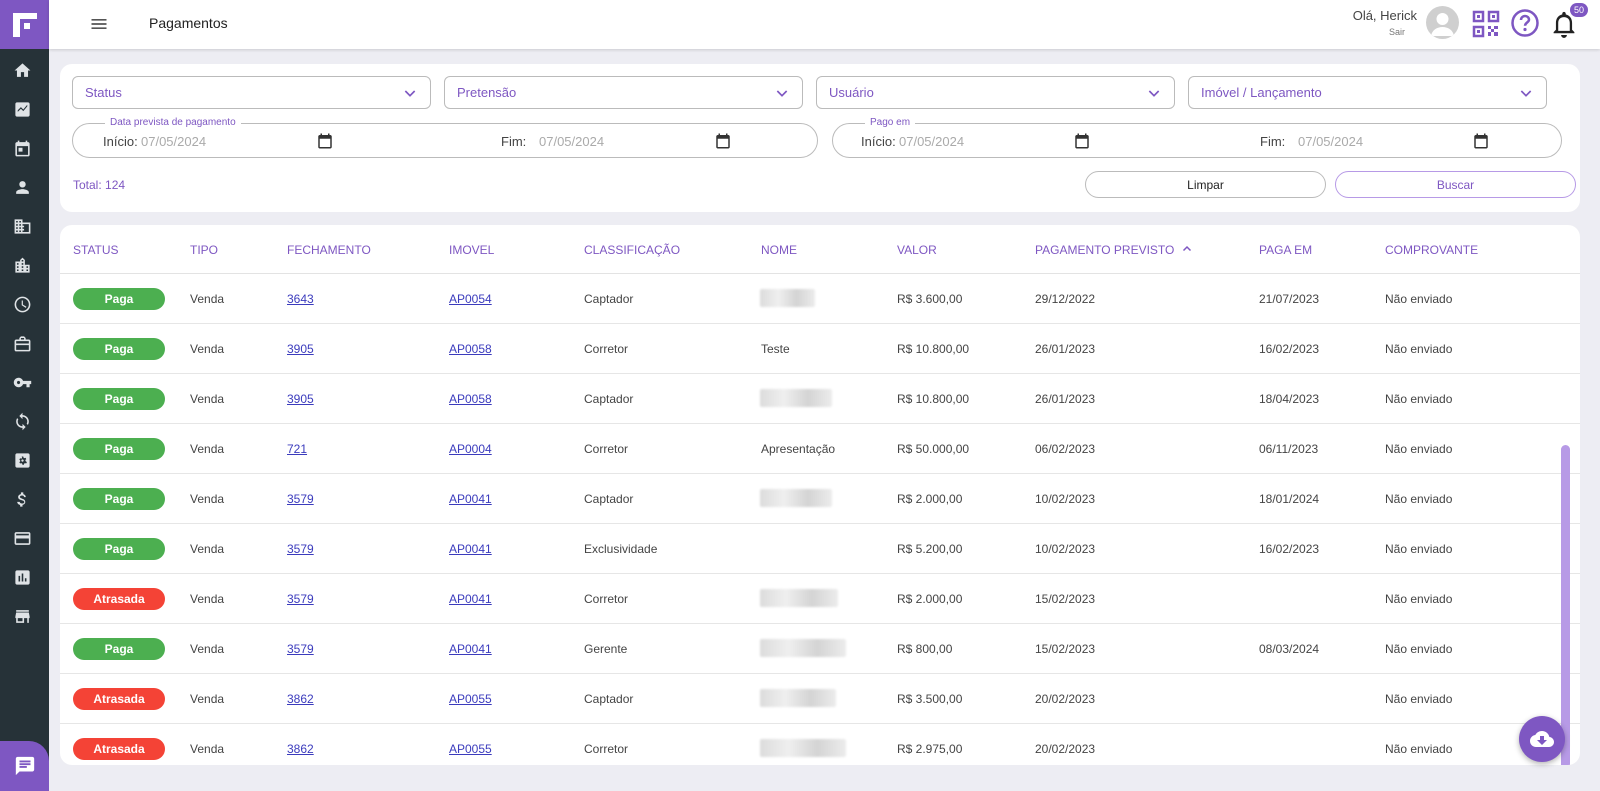 Image resolution: width=1600 pixels, height=791 pixels. What do you see at coordinates (995, 92) in the screenshot?
I see `usuario-select: Usuário` at bounding box center [995, 92].